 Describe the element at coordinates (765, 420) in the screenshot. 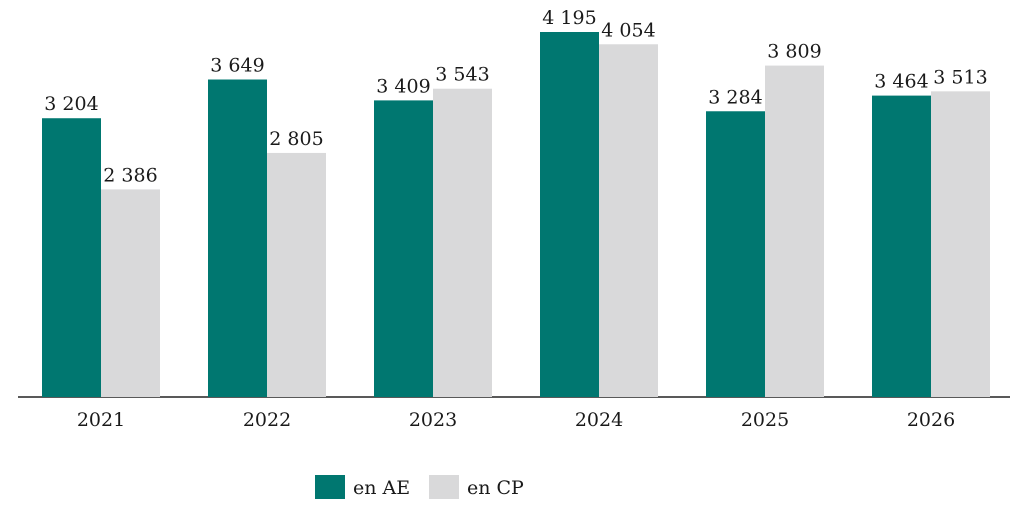

I see `x-tick-label-2025: 2025` at that location.